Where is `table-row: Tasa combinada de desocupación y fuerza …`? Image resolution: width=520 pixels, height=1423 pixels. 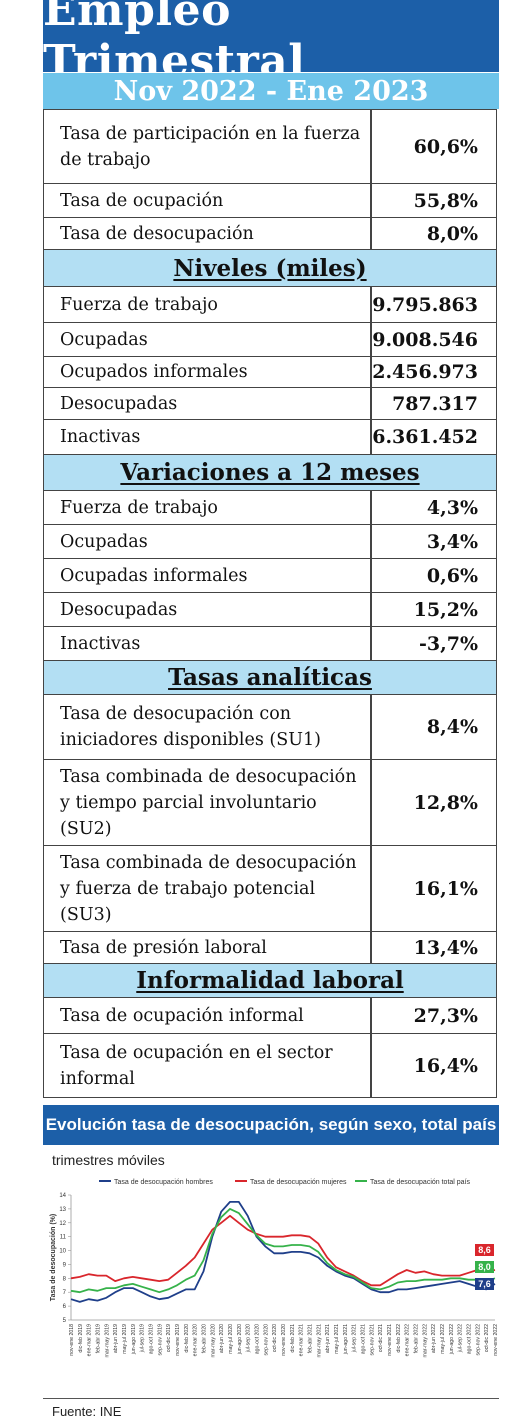
table-row: Tasa combinada de desocupación y fuerza … is located at coordinates (270, 889).